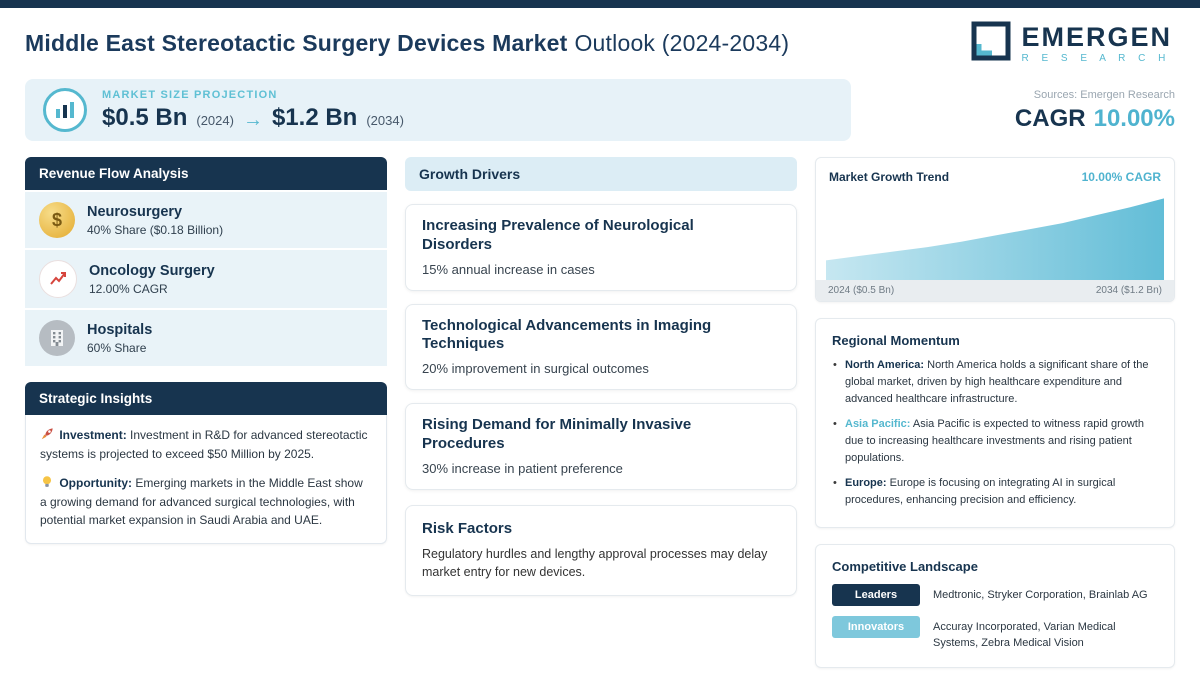 The width and height of the screenshot is (1200, 700). Describe the element at coordinates (117, 348) in the screenshot. I see `revenue-item-detail: 60% Share` at that location.